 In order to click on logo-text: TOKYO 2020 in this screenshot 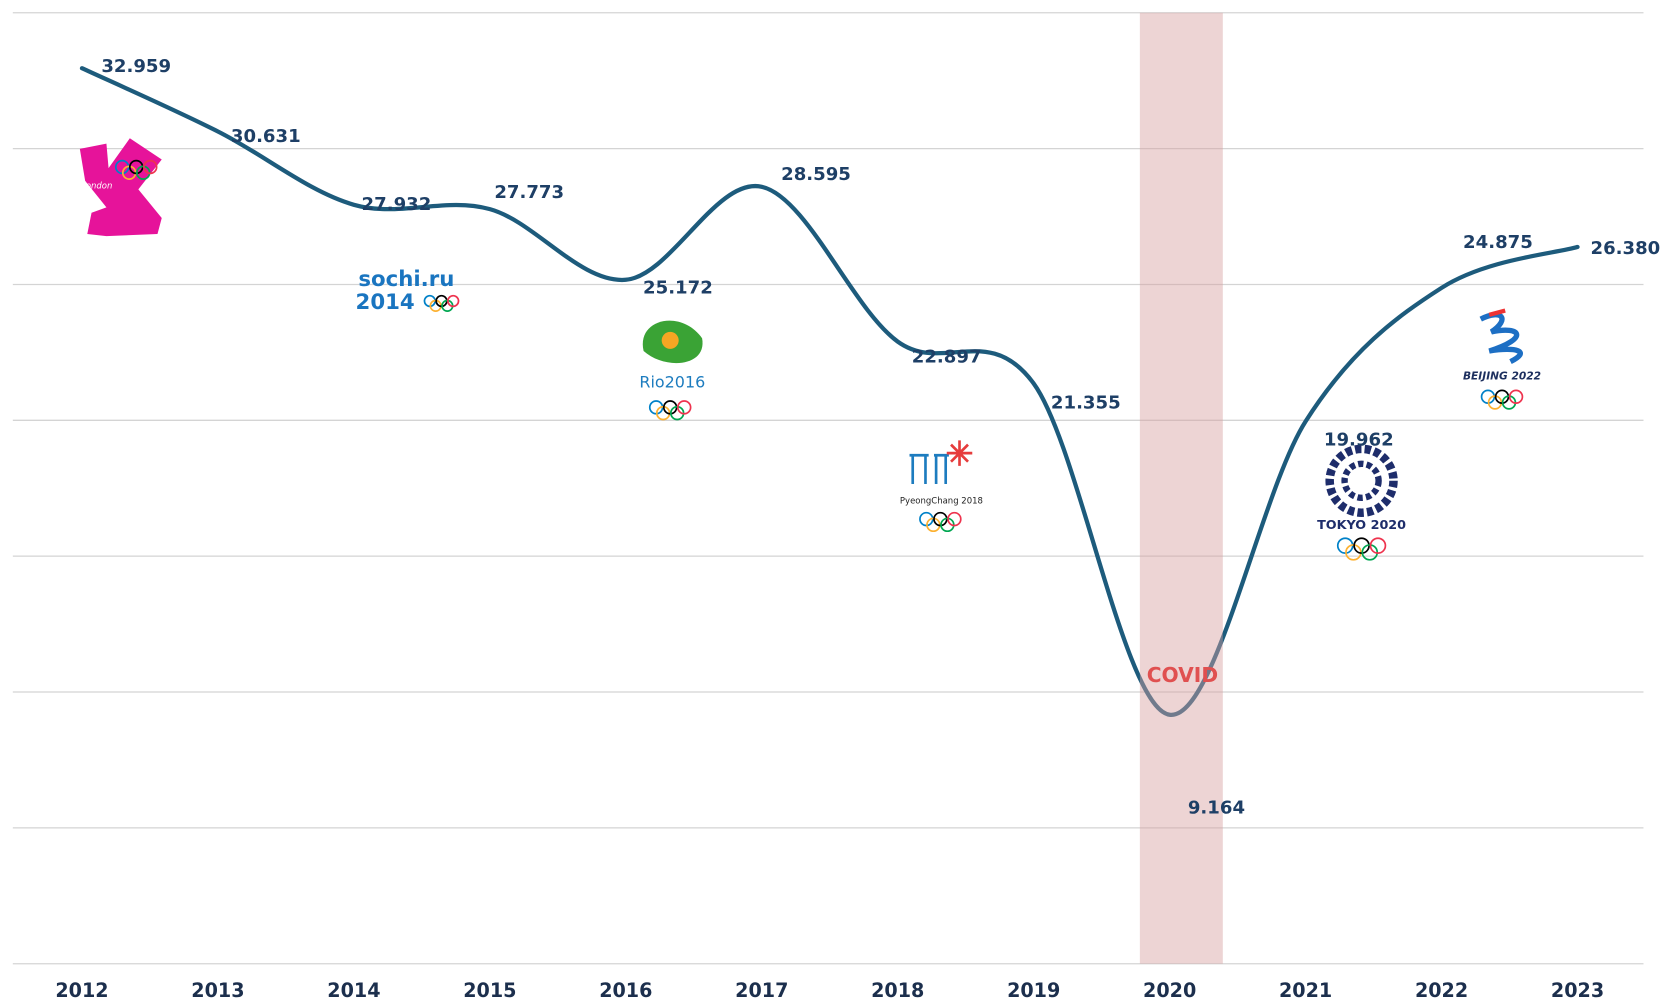, I will do `click(1361, 525)`.